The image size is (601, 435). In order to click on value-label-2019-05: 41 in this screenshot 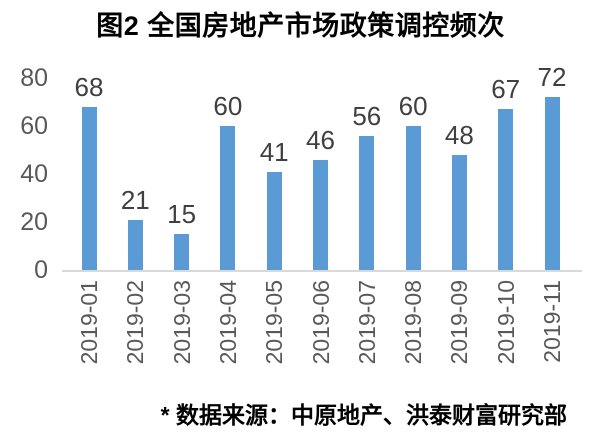, I will do `click(274, 151)`.